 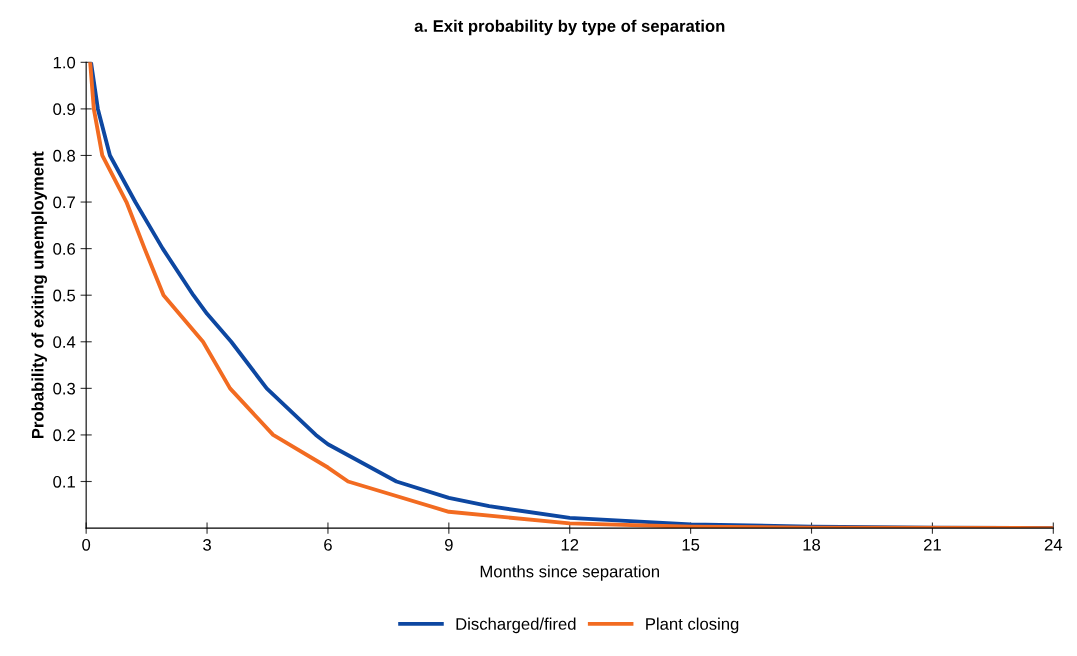 What do you see at coordinates (64, 62) in the screenshot?
I see `y-tick-label: 1.0` at bounding box center [64, 62].